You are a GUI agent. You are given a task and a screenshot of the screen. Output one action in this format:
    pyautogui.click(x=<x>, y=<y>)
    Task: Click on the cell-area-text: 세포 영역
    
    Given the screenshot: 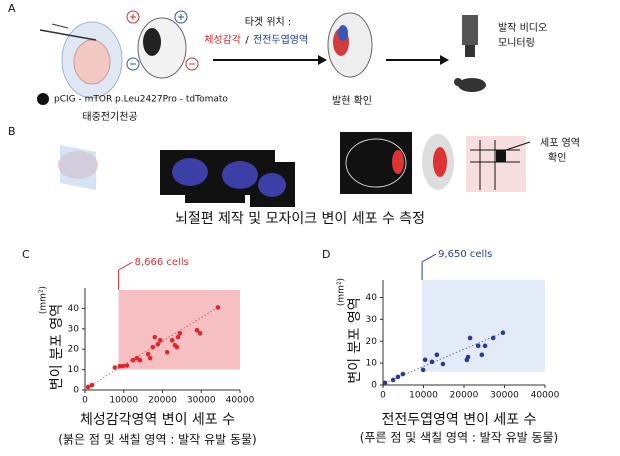 What is the action you would take?
    pyautogui.click(x=560, y=143)
    